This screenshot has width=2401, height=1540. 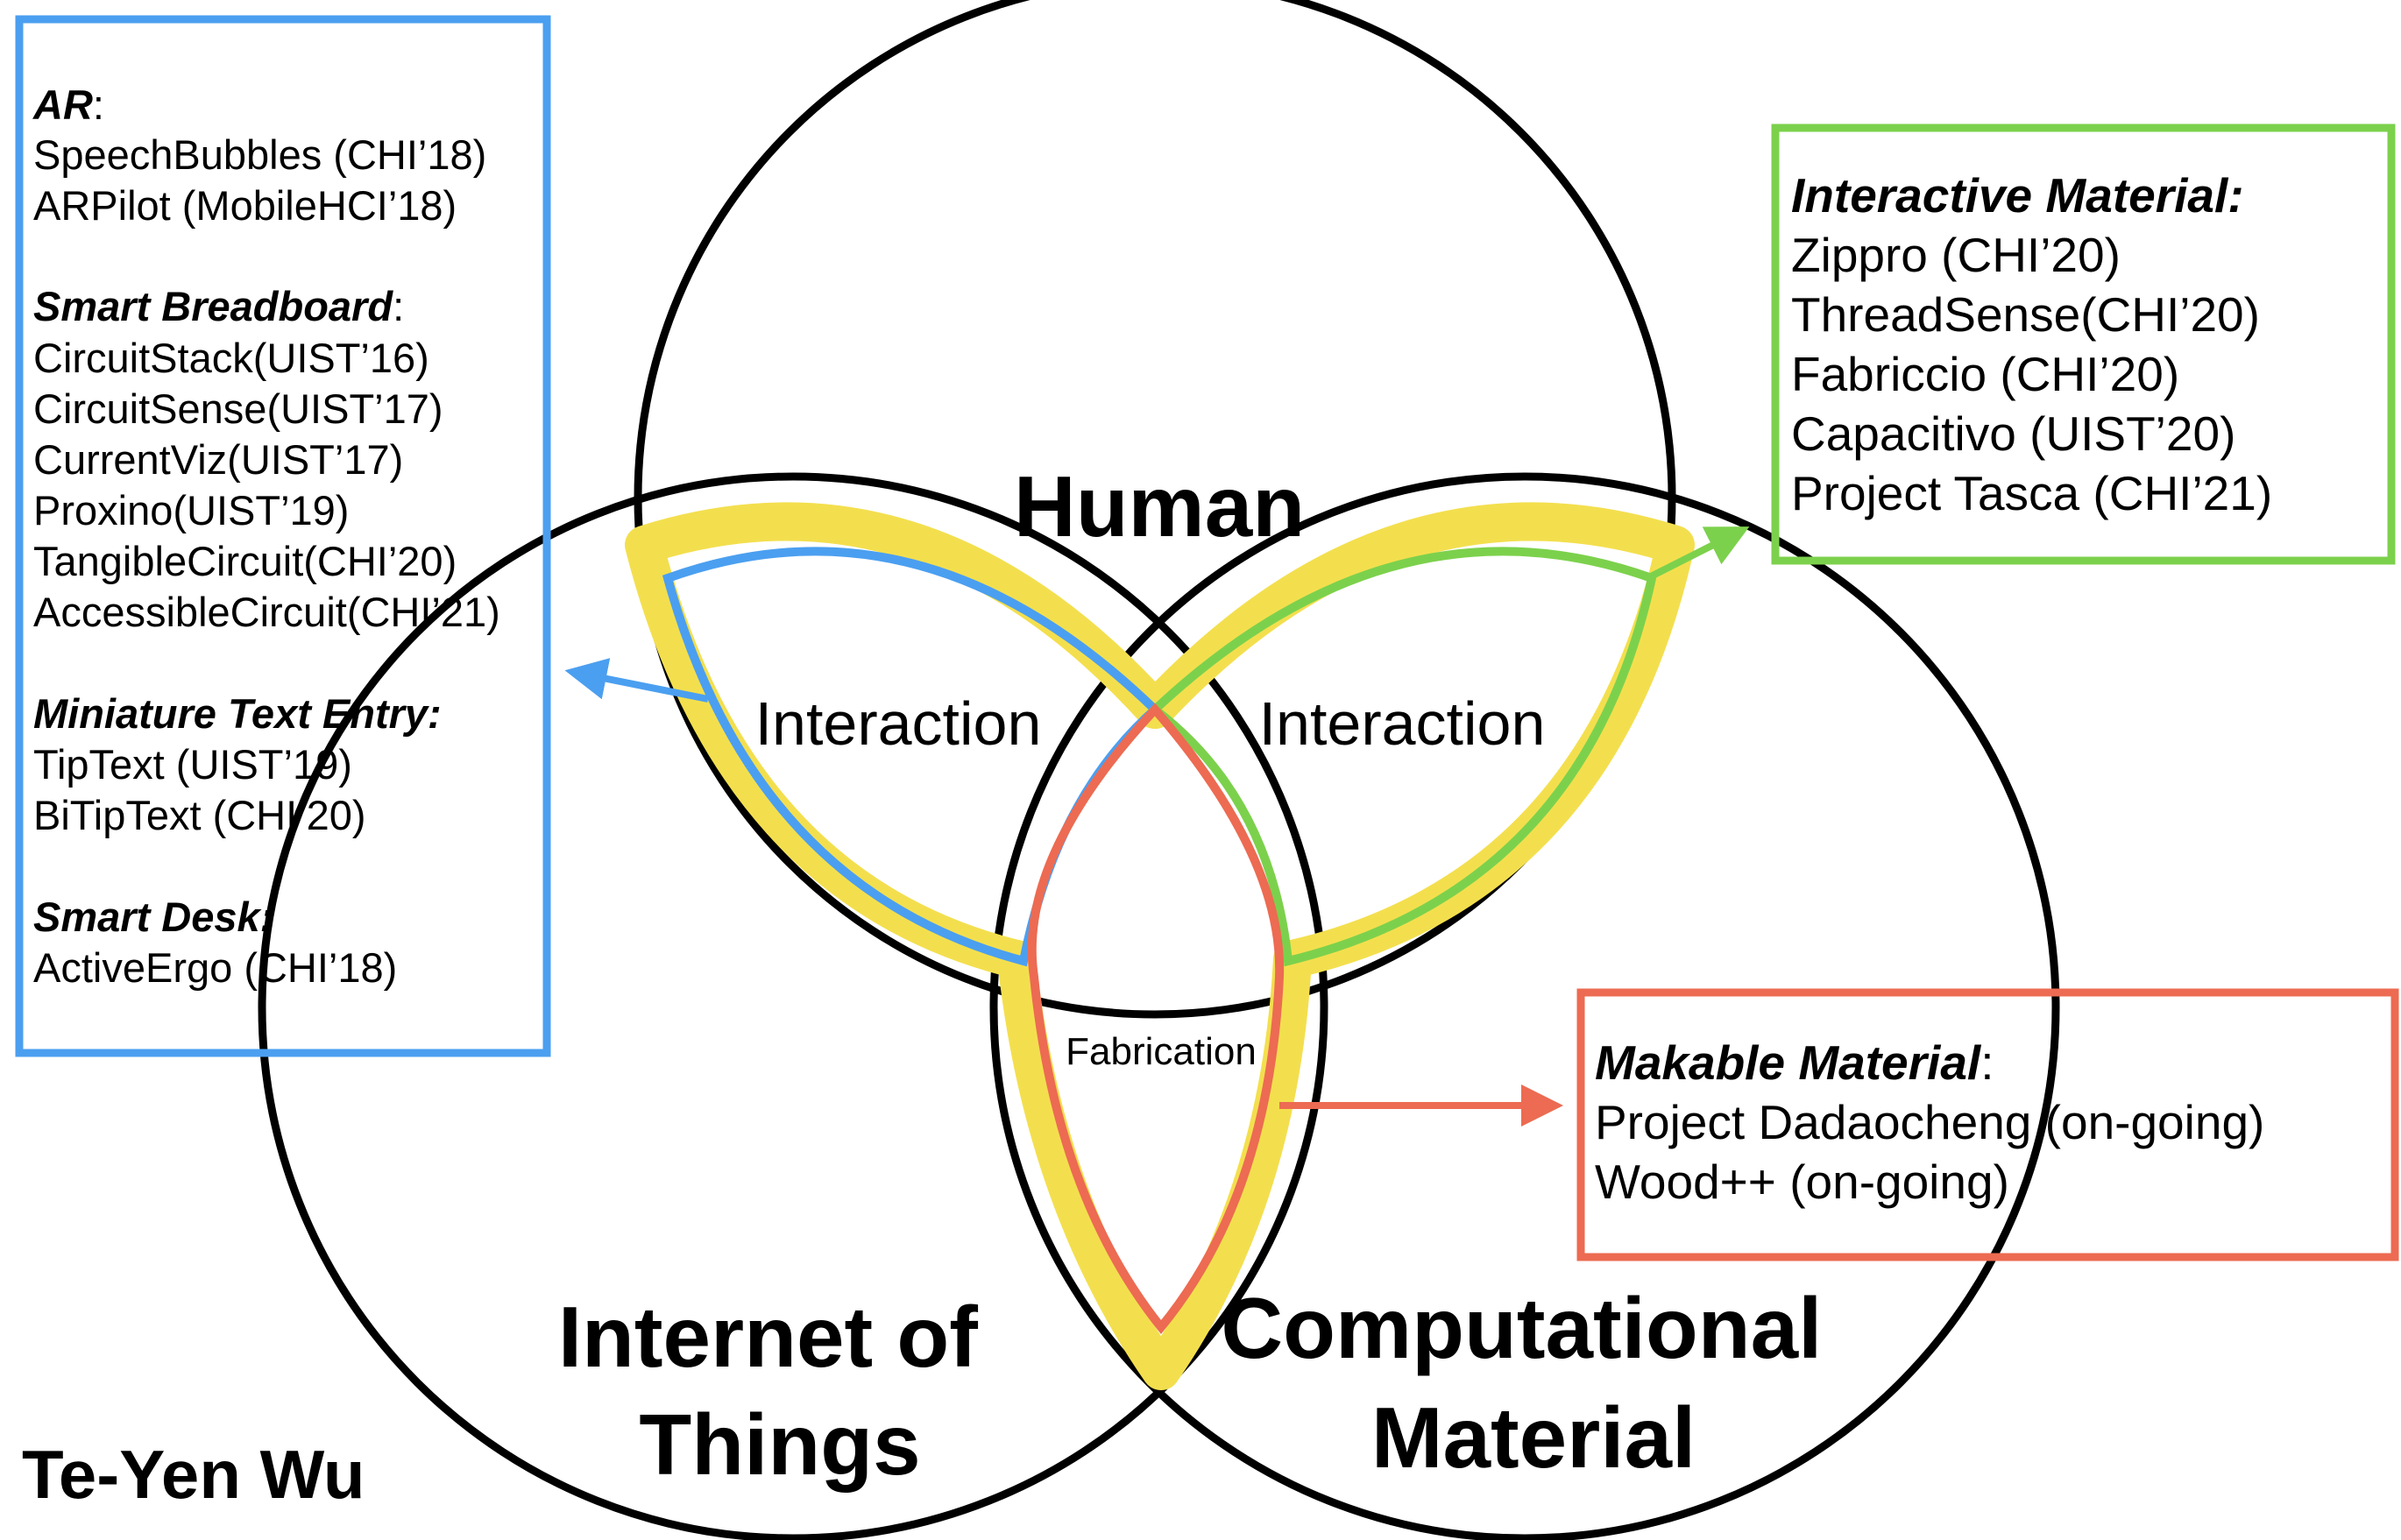 What do you see at coordinates (193, 1474) in the screenshot?
I see `author-name: Te-Yen Wu` at bounding box center [193, 1474].